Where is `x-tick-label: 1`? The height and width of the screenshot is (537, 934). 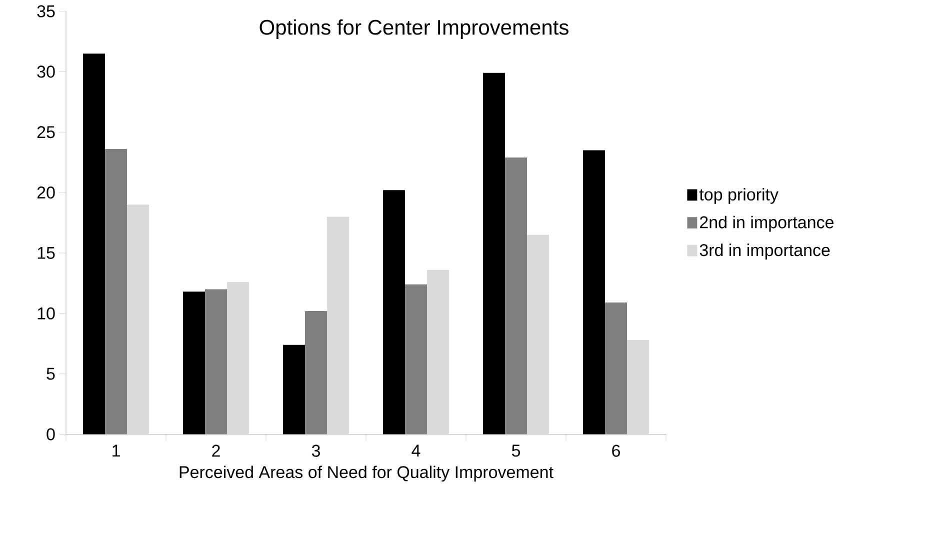
x-tick-label: 1 is located at coordinates (116, 450).